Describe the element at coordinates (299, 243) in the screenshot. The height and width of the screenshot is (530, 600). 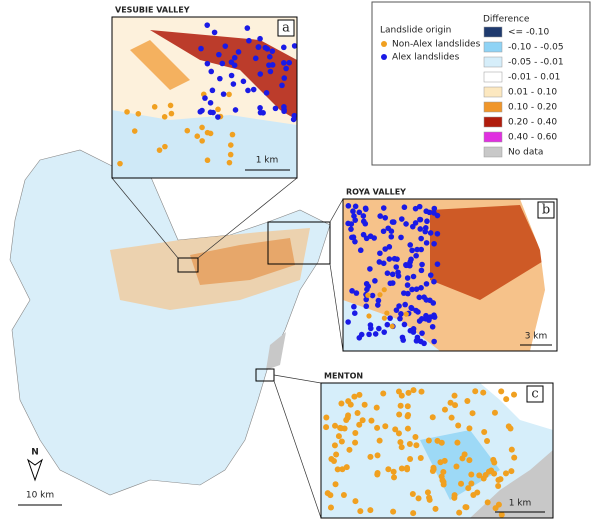
I see `zoom-box` at that location.